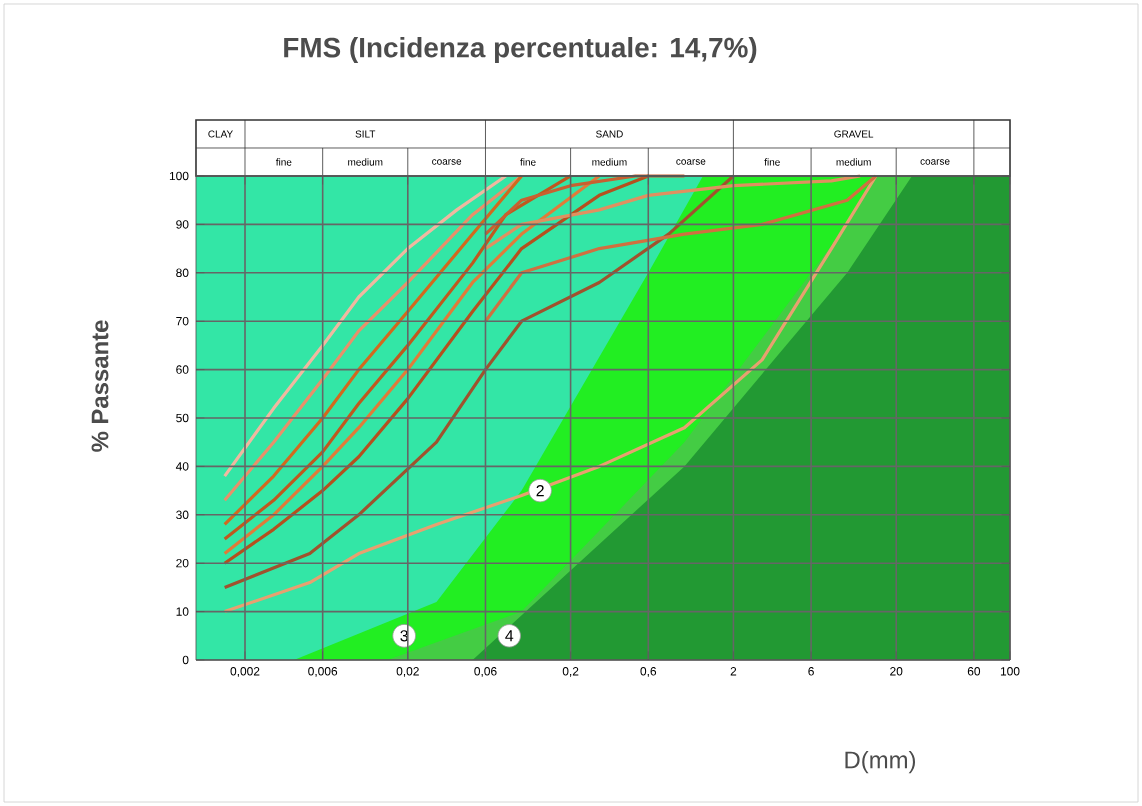  Describe the element at coordinates (100, 386) in the screenshot. I see `y-axis-title: % Passante` at that location.